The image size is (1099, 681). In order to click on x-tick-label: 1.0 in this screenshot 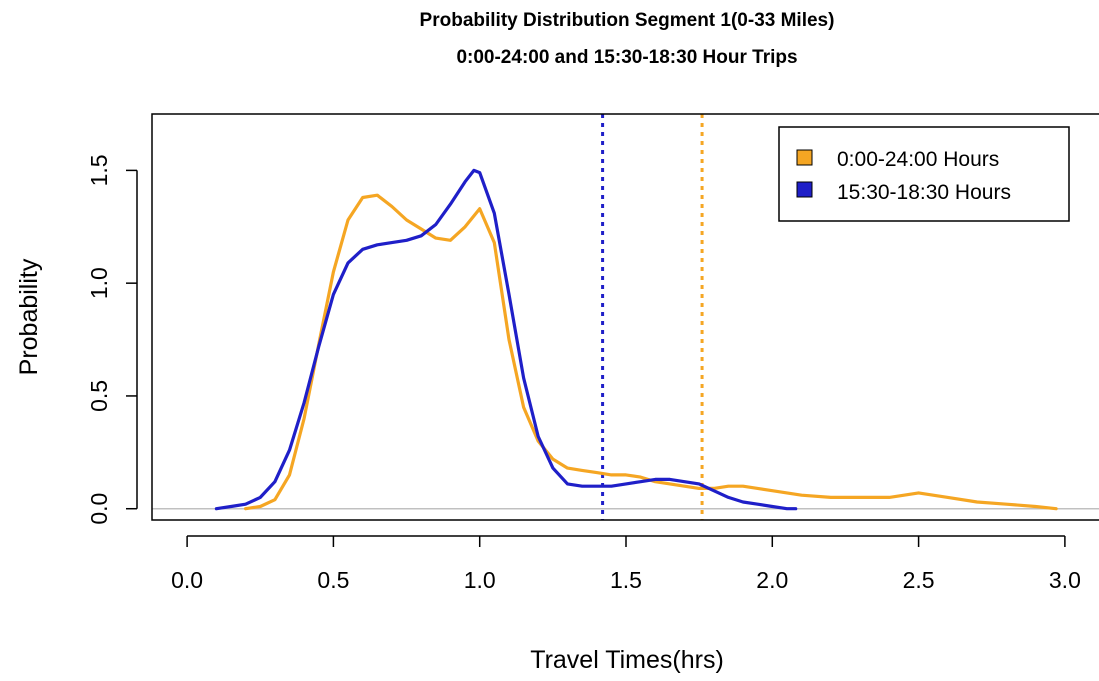, I will do `click(480, 580)`.